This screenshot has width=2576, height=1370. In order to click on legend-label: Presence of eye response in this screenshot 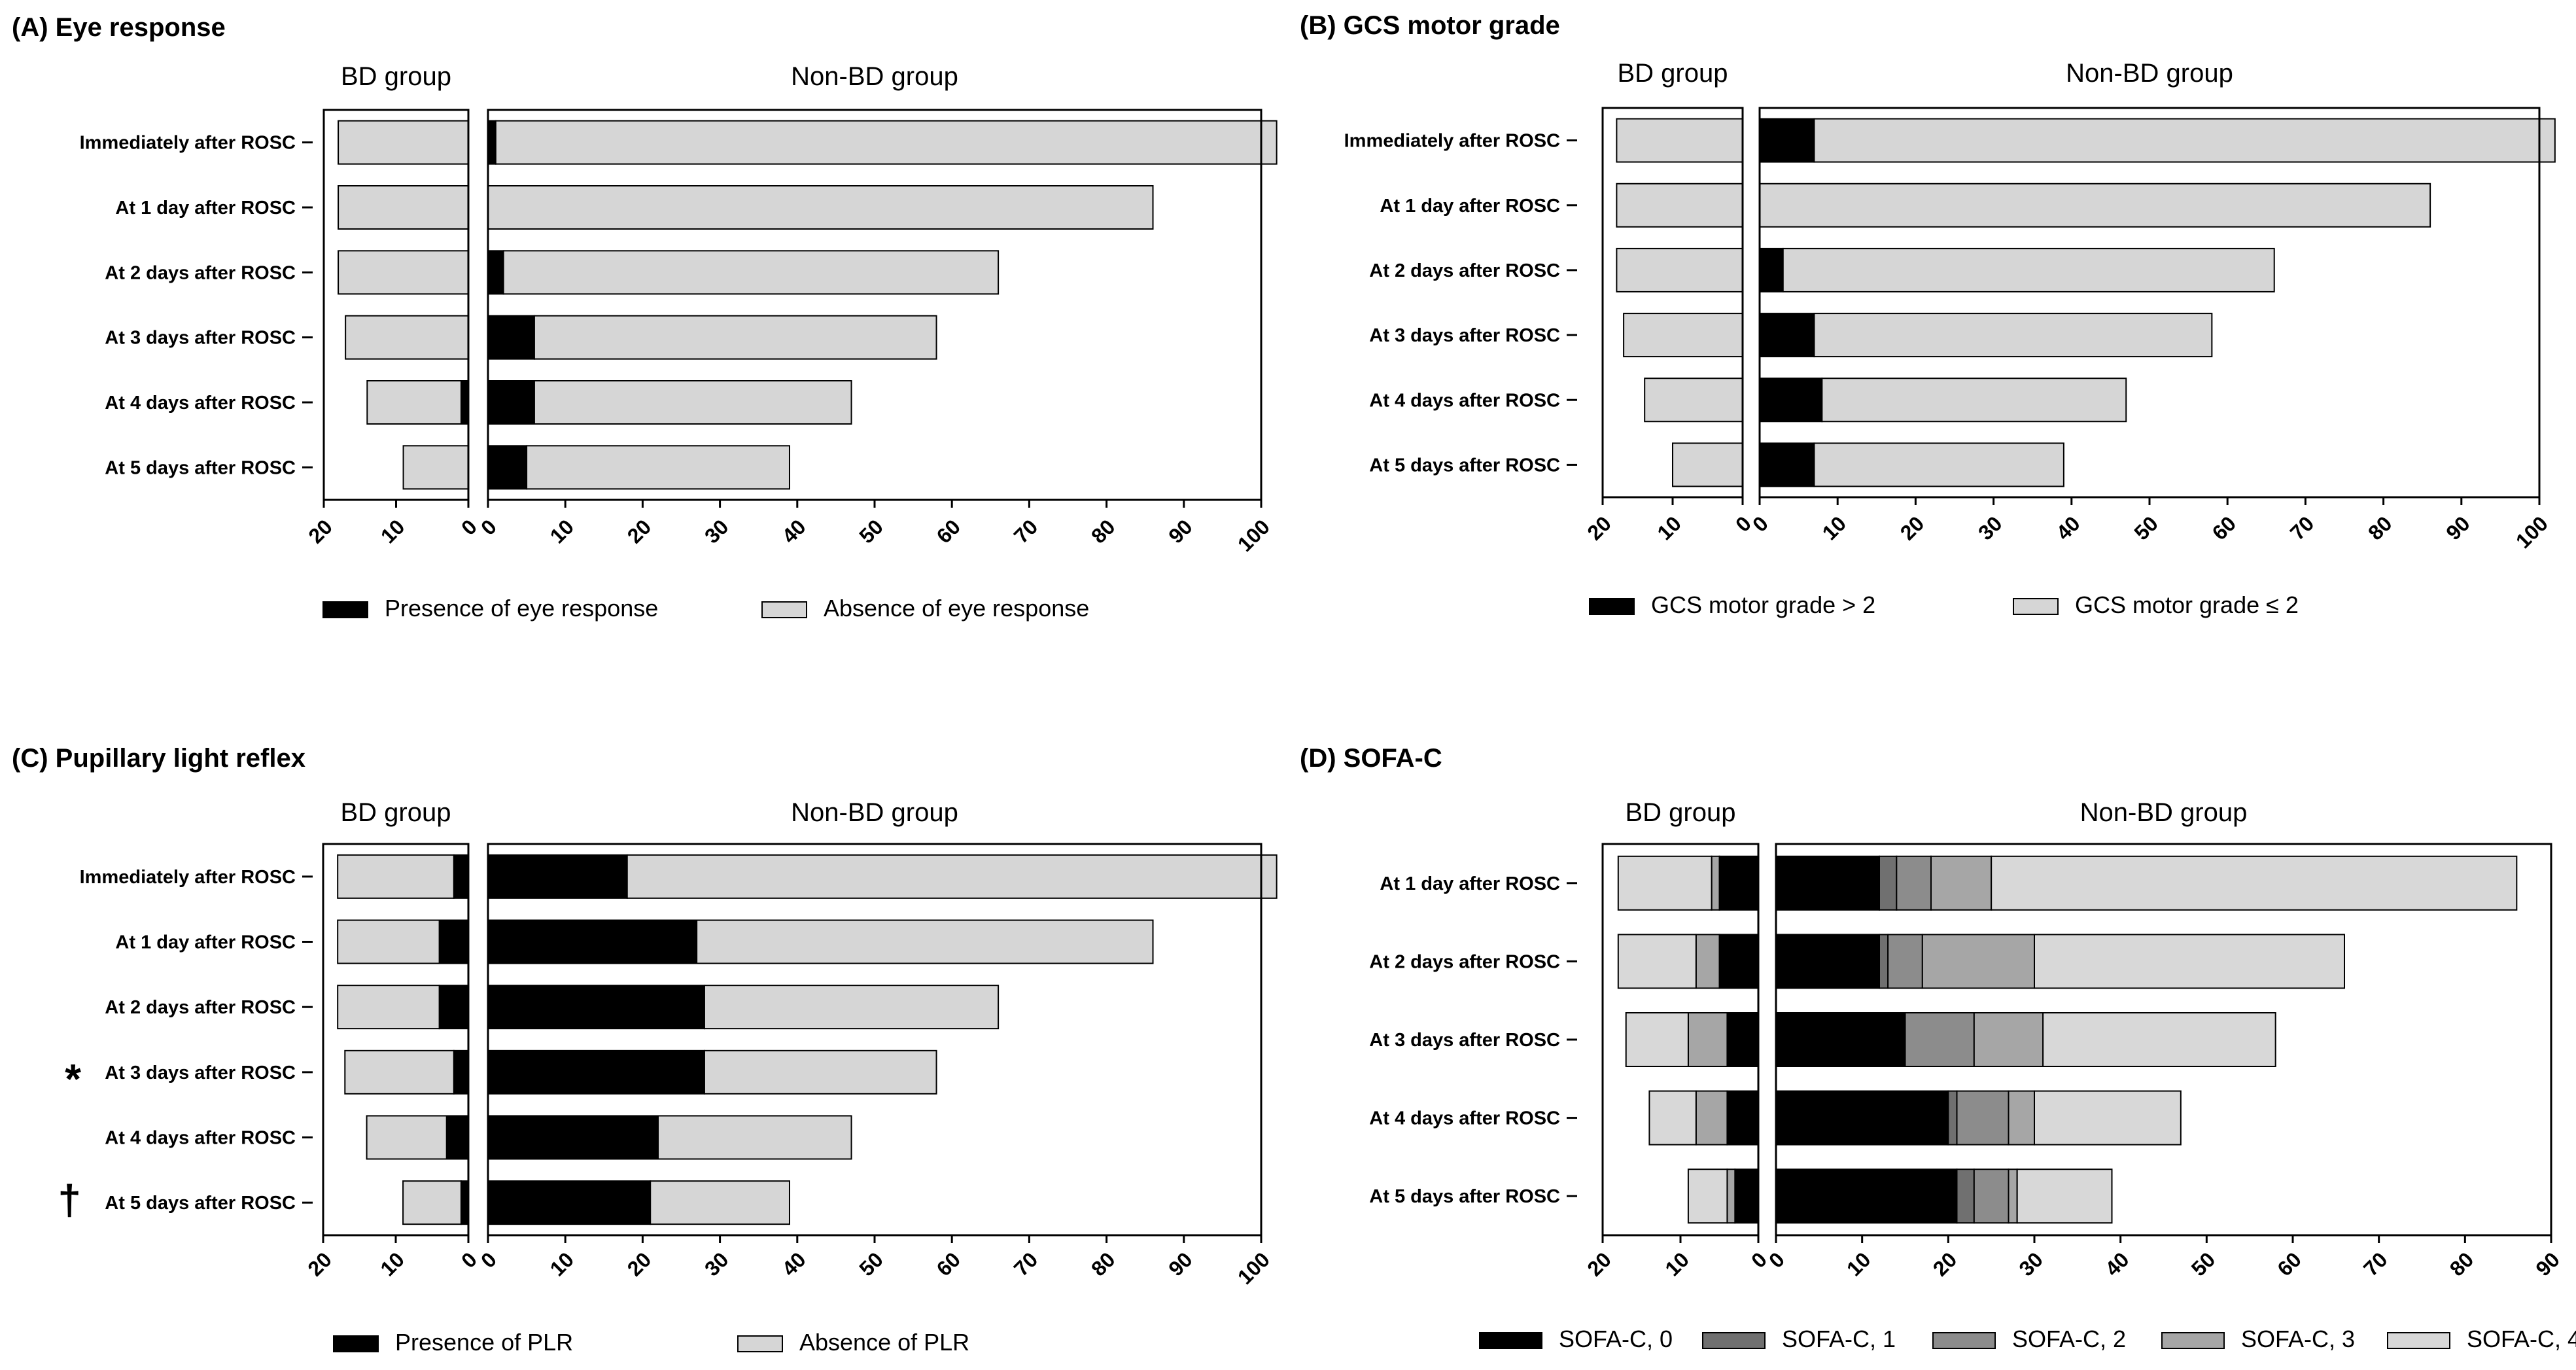, I will do `click(521, 608)`.